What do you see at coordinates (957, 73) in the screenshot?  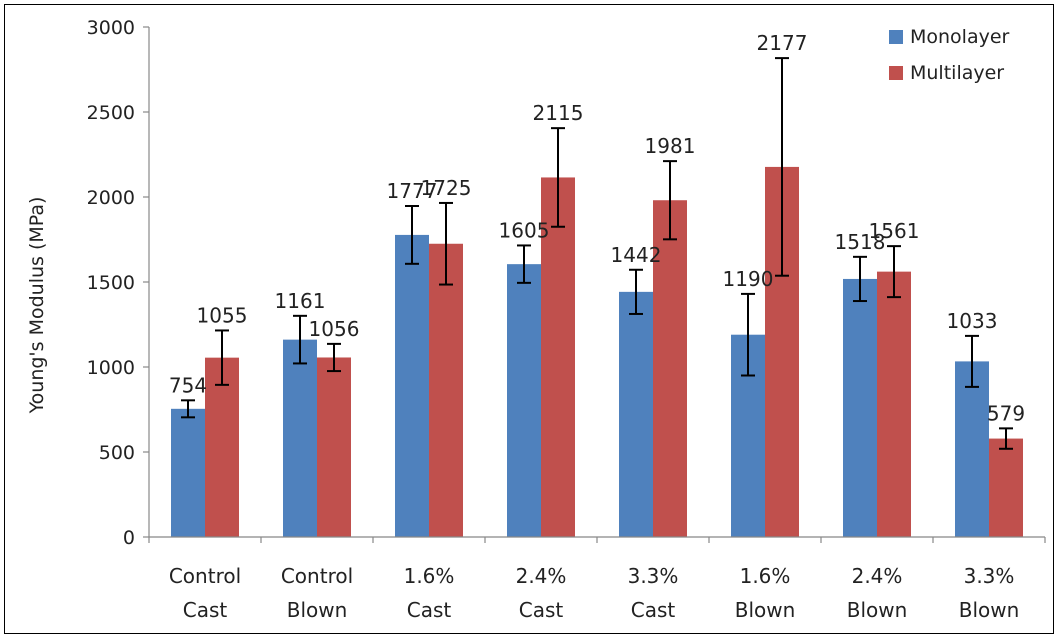 I see `legend-label: Multilayer` at bounding box center [957, 73].